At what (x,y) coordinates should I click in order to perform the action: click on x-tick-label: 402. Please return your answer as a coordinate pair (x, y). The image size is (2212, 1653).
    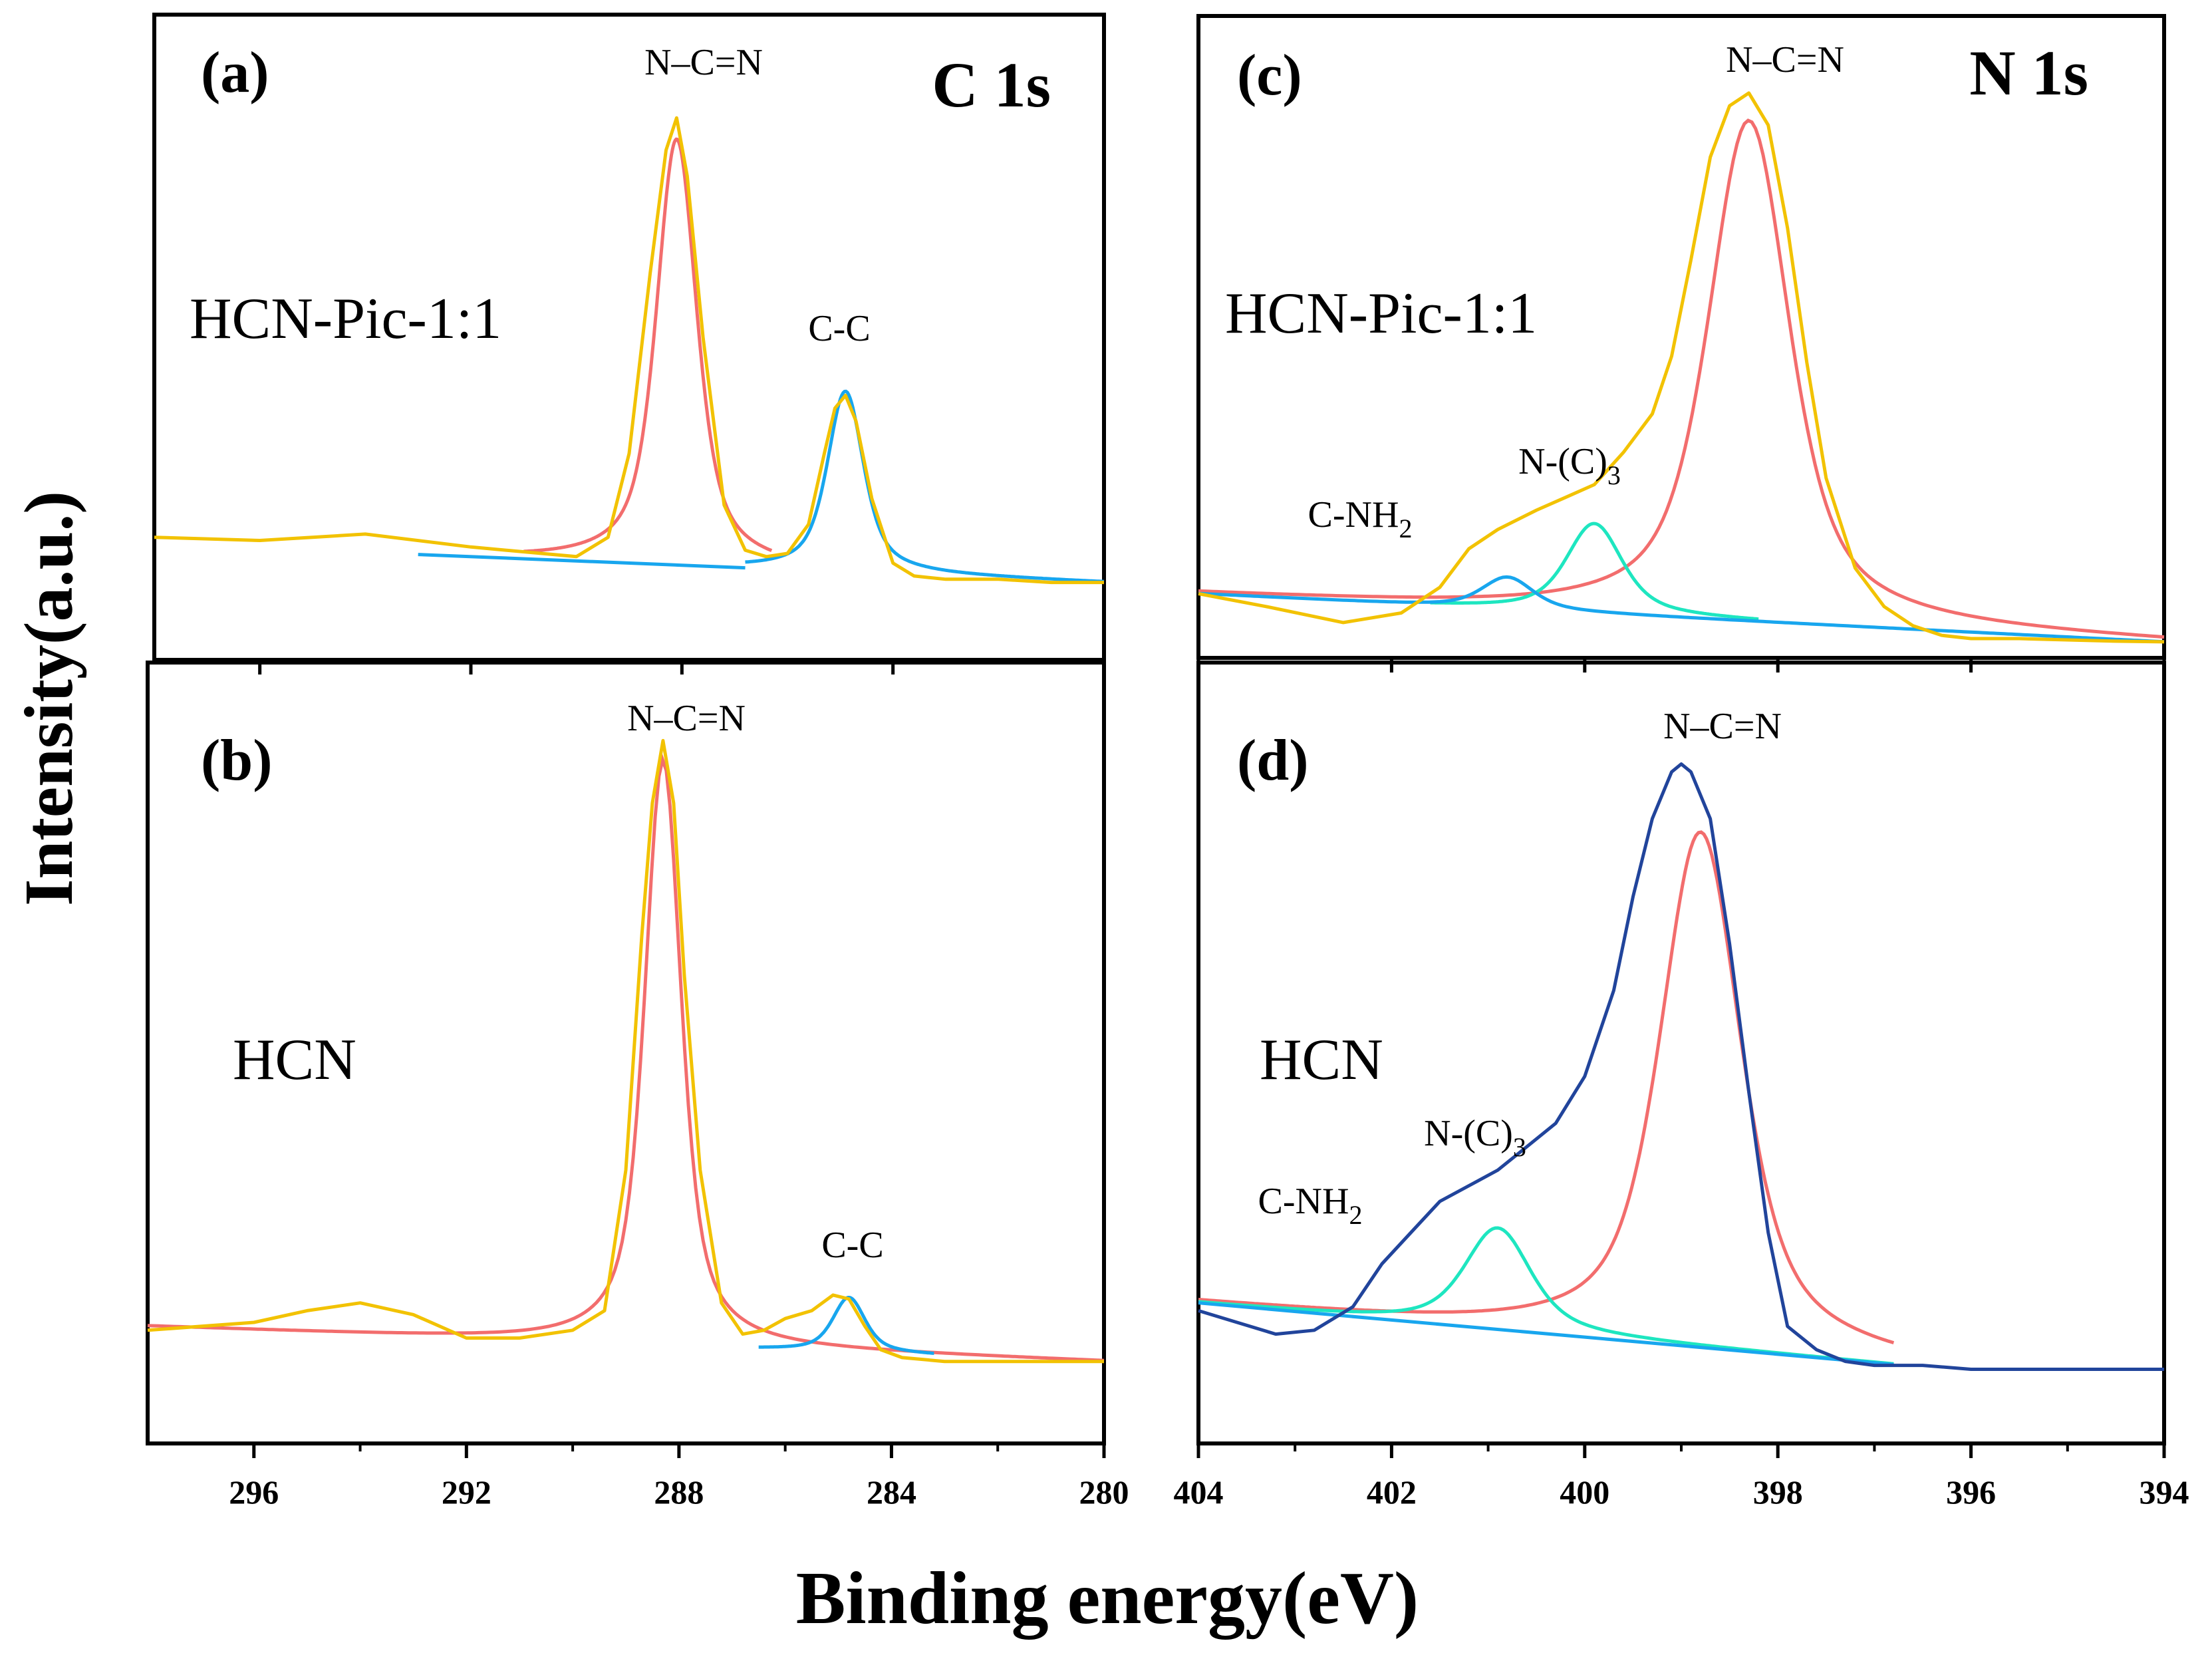
    Looking at the image, I should click on (1392, 1492).